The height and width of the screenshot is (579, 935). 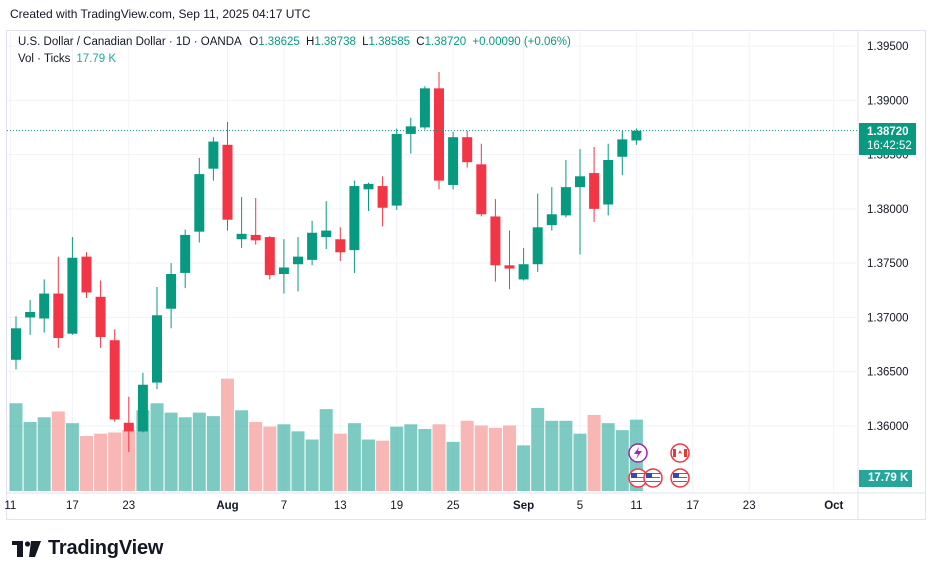 What do you see at coordinates (284, 506) in the screenshot?
I see `time-tick-label: 7` at bounding box center [284, 506].